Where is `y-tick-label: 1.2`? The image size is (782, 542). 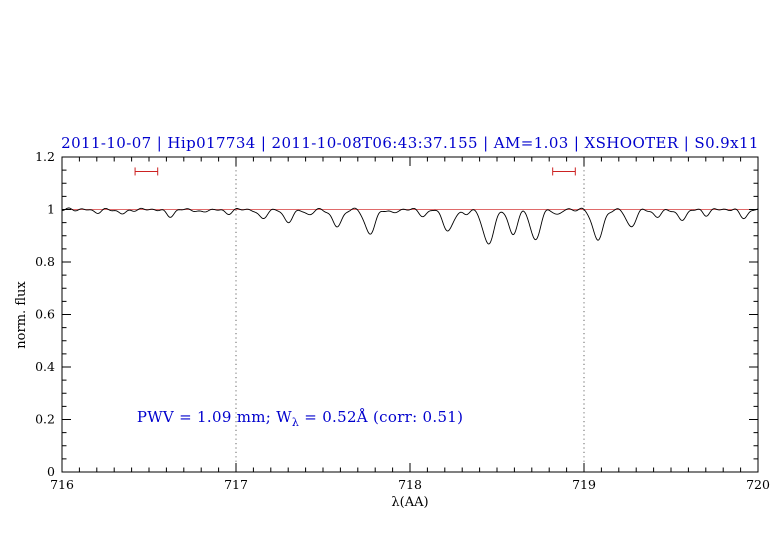
y-tick-label: 1.2 is located at coordinates (45, 156).